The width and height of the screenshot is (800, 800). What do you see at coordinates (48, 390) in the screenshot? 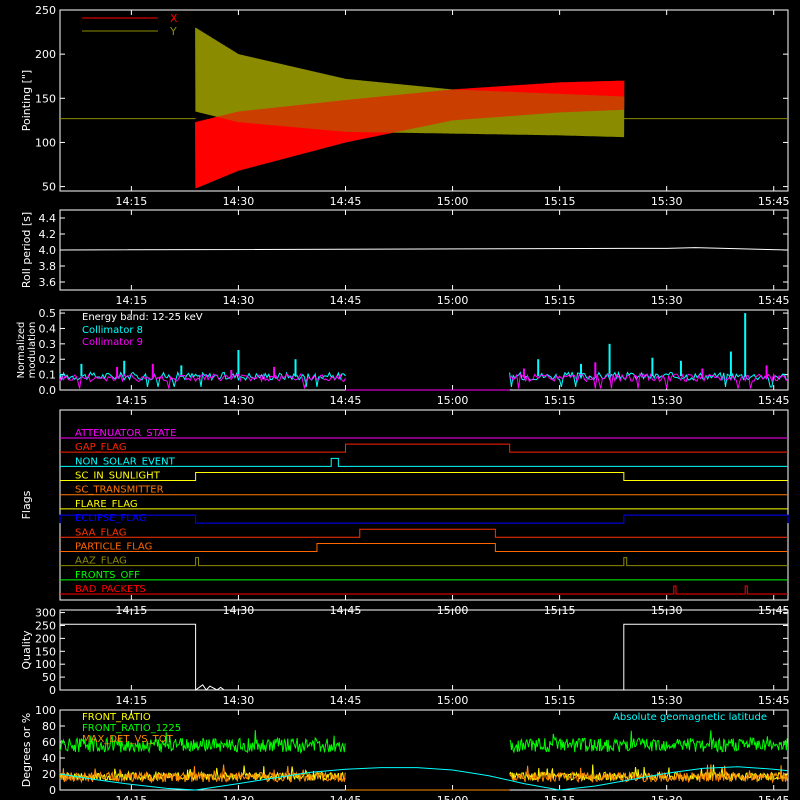
I see `panel-2-ytick-label: 0.0` at bounding box center [48, 390].